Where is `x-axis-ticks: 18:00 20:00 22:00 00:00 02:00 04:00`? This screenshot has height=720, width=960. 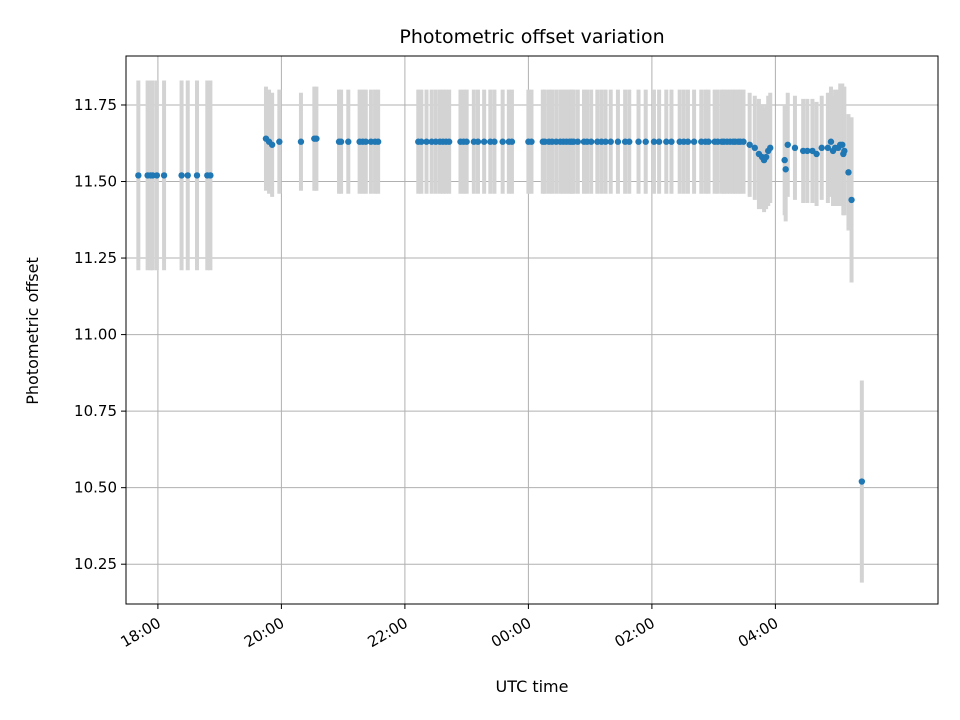 x-axis-ticks: 18:00 20:00 22:00 00:00 02:00 04:00 is located at coordinates (449, 627).